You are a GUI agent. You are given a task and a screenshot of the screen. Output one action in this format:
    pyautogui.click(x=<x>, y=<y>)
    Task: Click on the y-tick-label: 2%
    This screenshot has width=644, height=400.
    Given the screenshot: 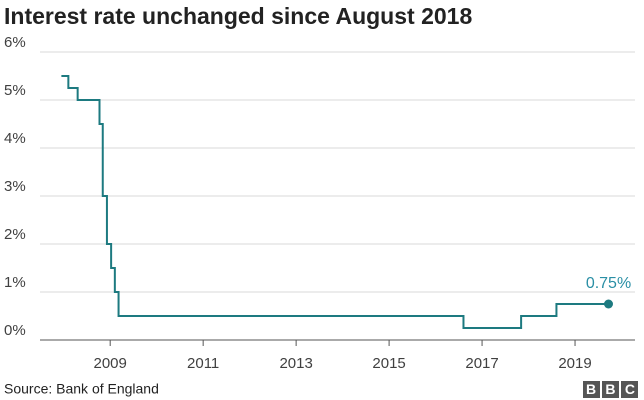 What is the action you would take?
    pyautogui.click(x=15, y=234)
    